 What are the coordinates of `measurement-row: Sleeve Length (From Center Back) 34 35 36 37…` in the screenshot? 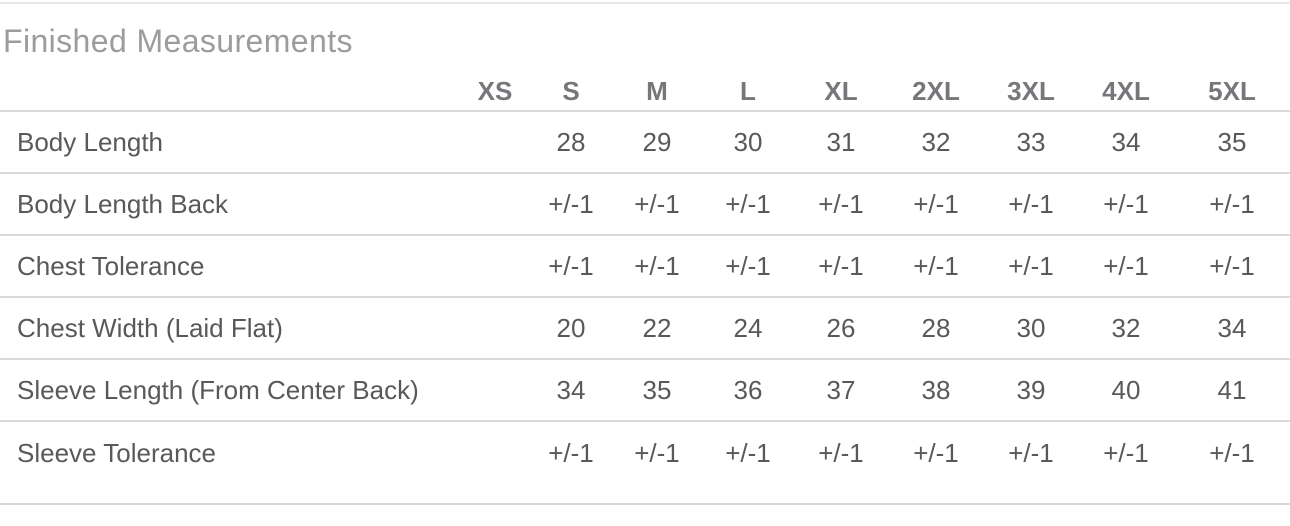 It's located at (645, 390).